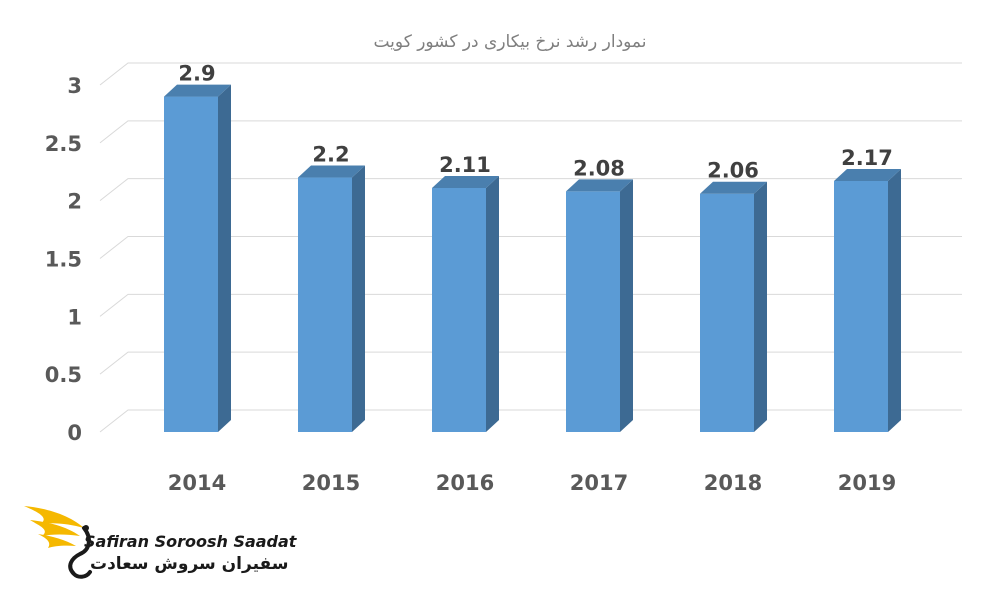 This screenshot has width=1000, height=600. What do you see at coordinates (190, 541) in the screenshot?
I see `logo-name-en: Safiran Soroosh Saadat` at bounding box center [190, 541].